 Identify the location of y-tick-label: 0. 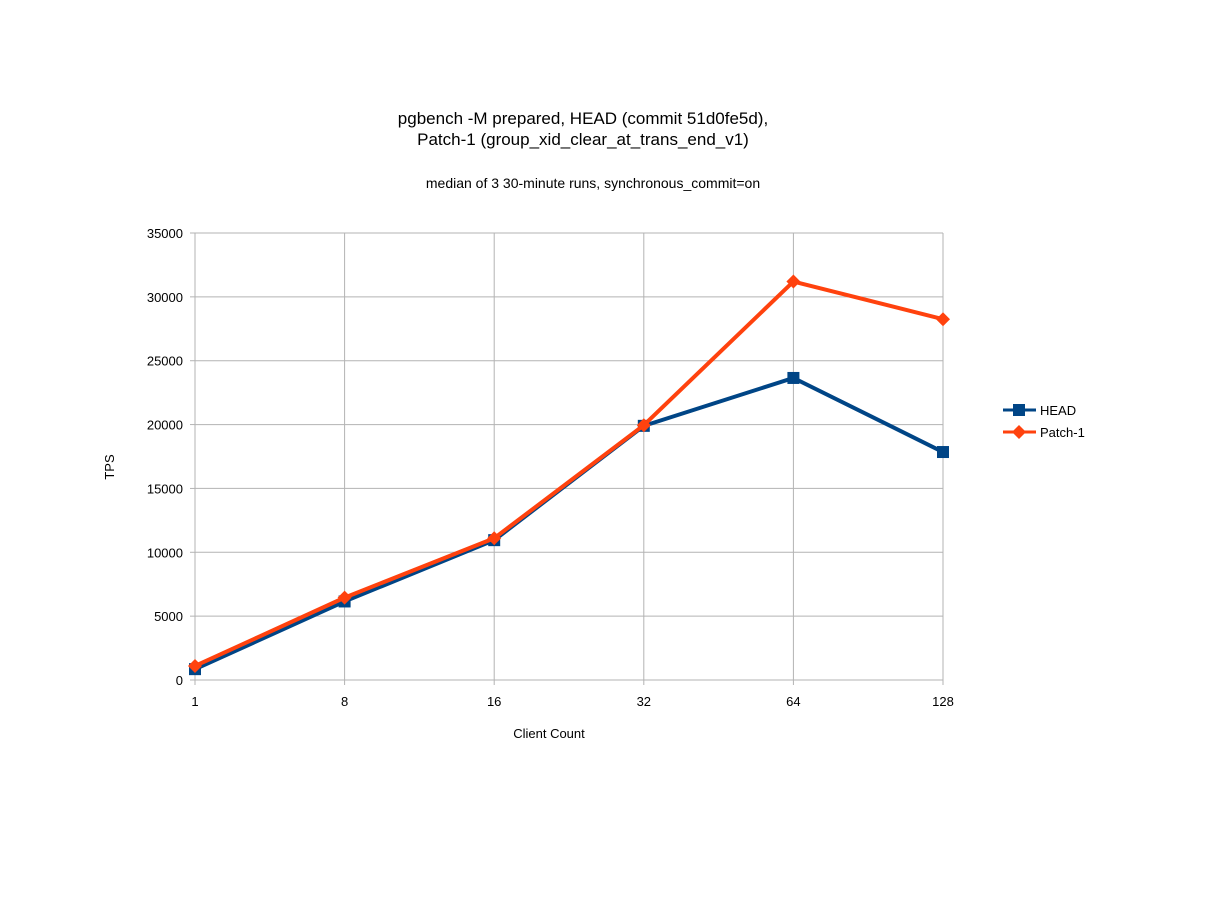
(179, 680).